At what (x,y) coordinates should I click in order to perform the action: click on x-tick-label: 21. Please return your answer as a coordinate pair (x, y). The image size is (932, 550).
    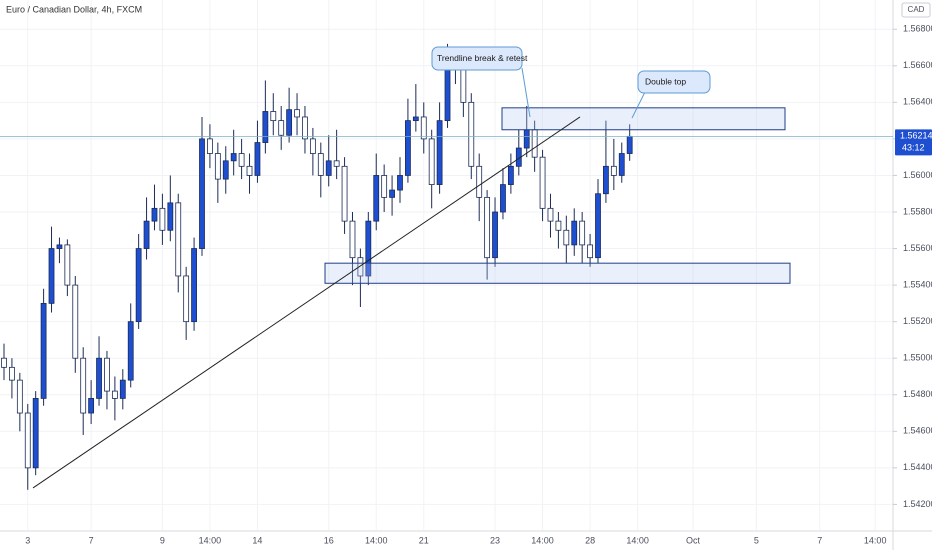
    Looking at the image, I should click on (424, 540).